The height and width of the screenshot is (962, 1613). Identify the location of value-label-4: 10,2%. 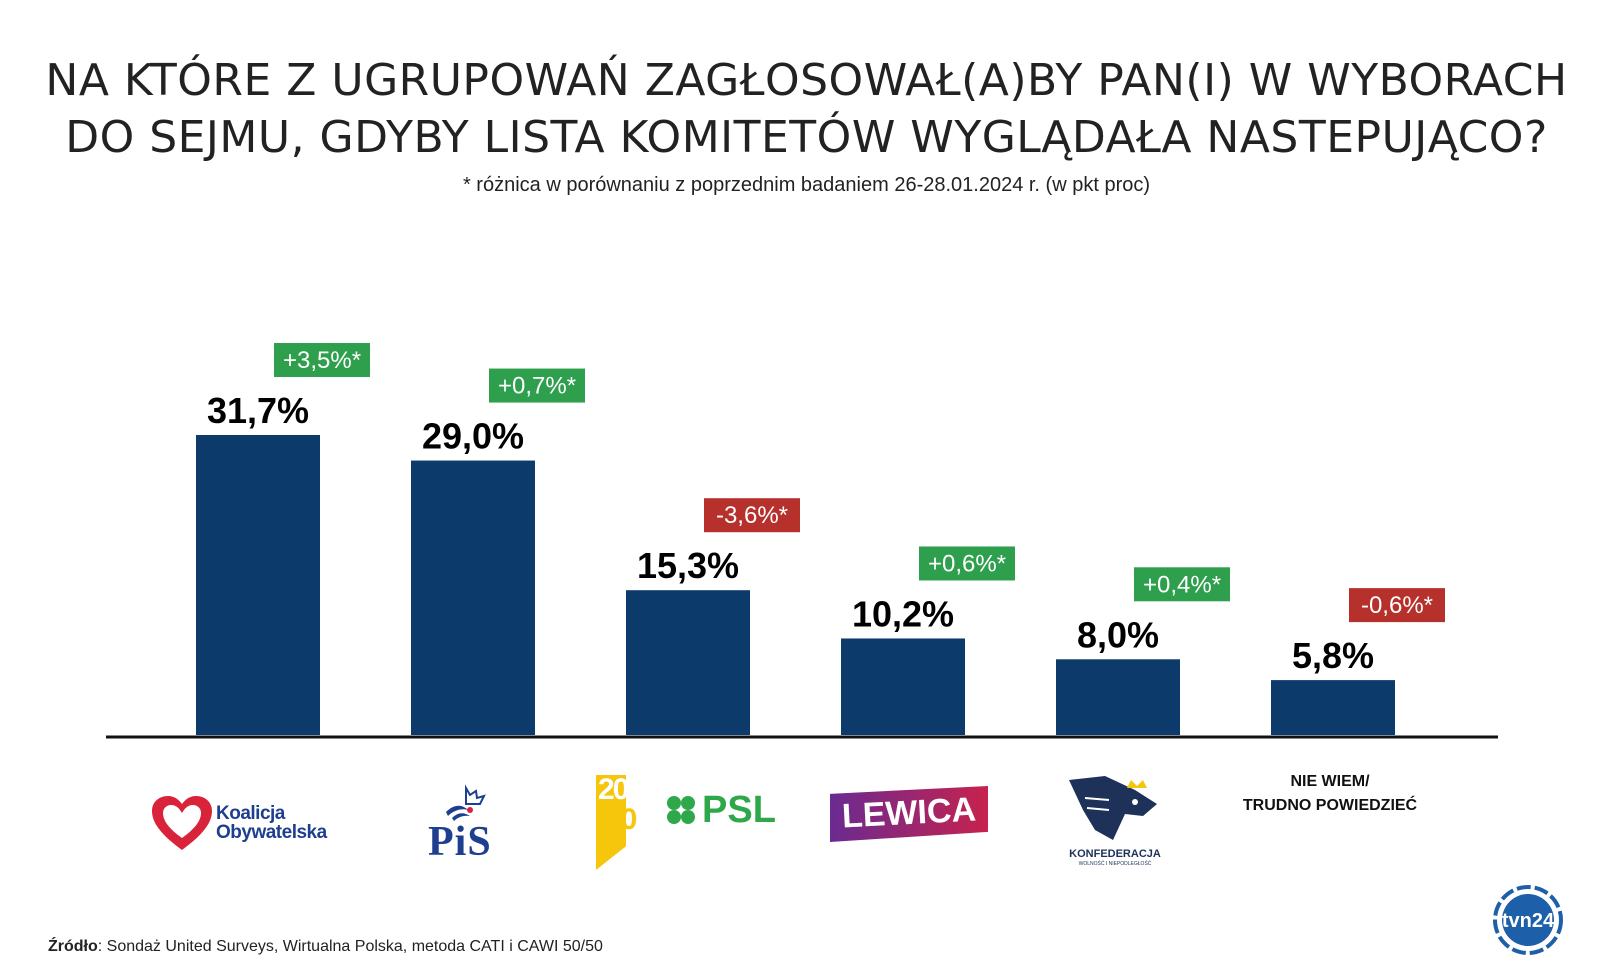
(903, 613).